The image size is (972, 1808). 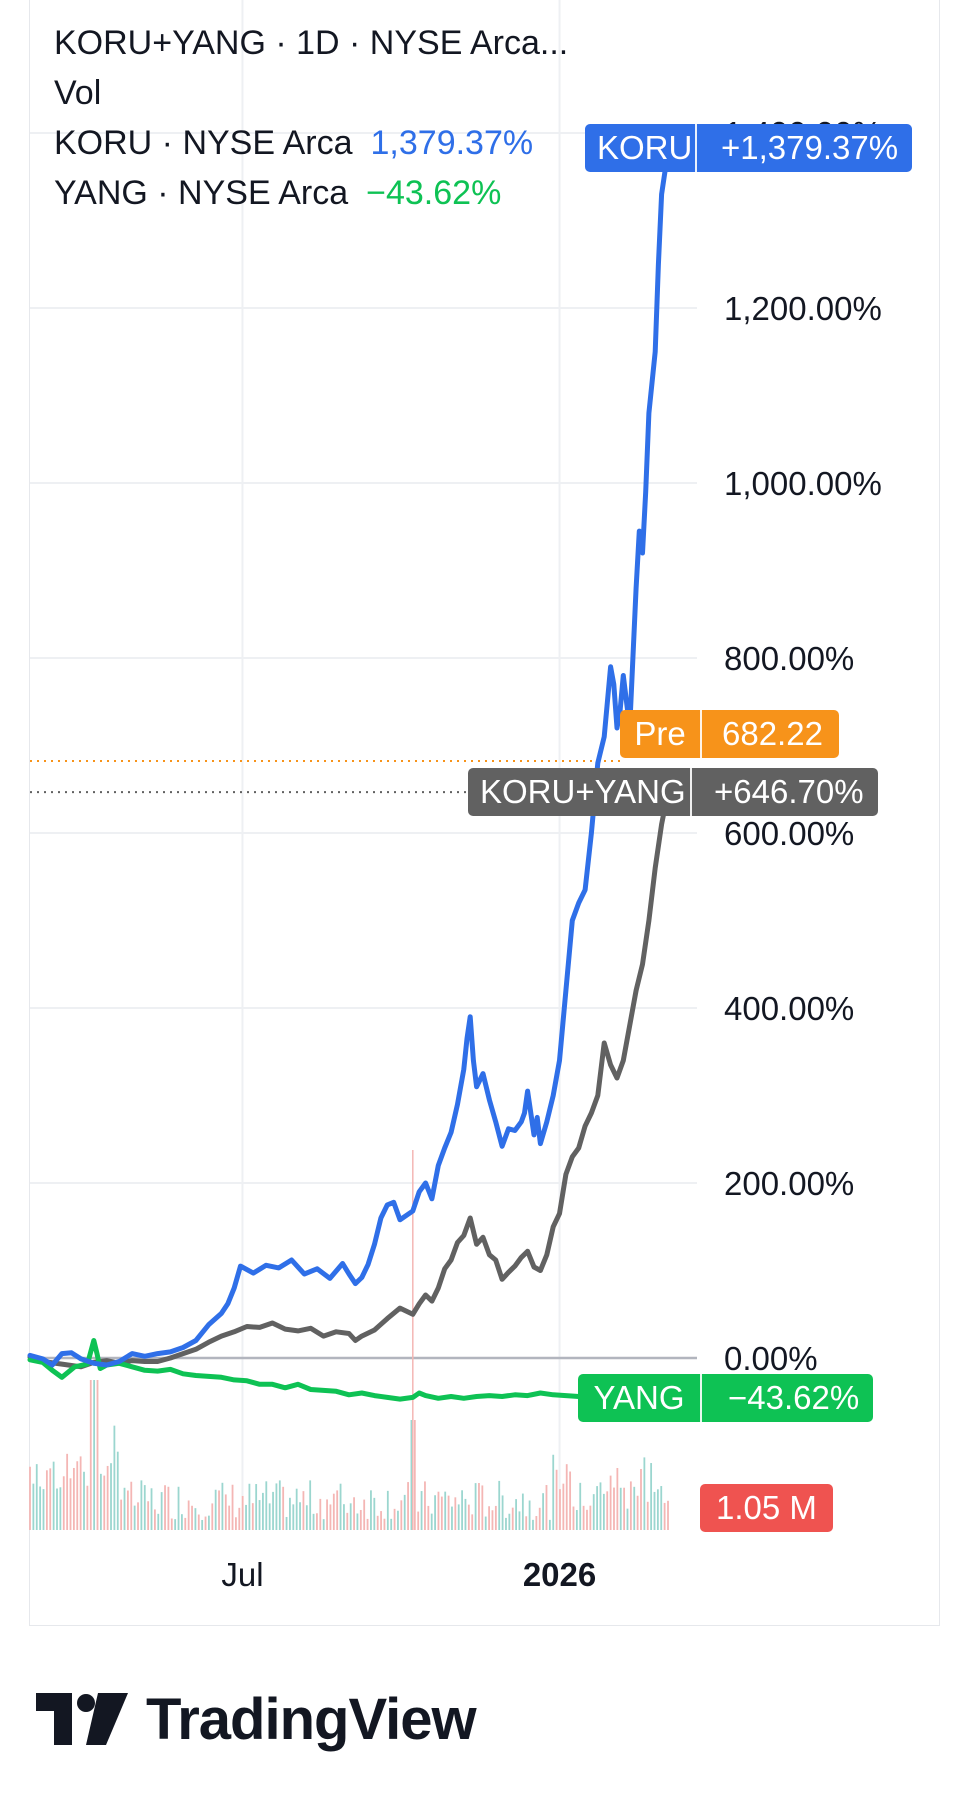 I want to click on combo-price-tag: KORU+YANG +646.70%, so click(x=673, y=792).